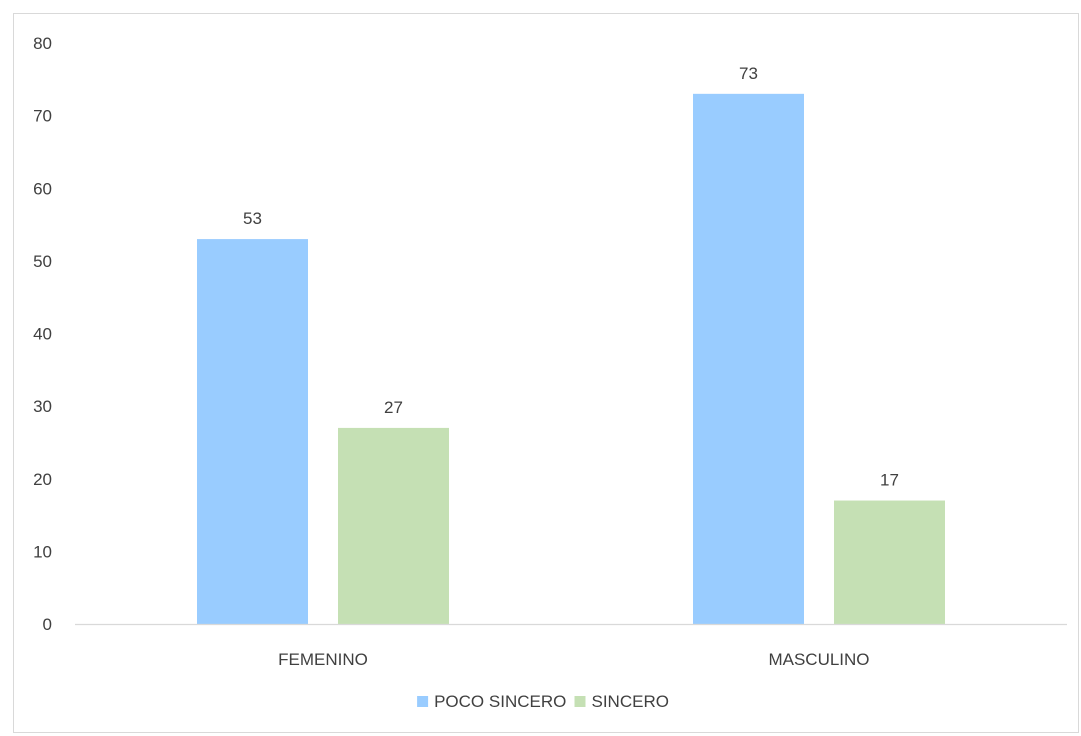 This screenshot has height=736, width=1081. I want to click on y-tick-label: 80, so click(42, 43).